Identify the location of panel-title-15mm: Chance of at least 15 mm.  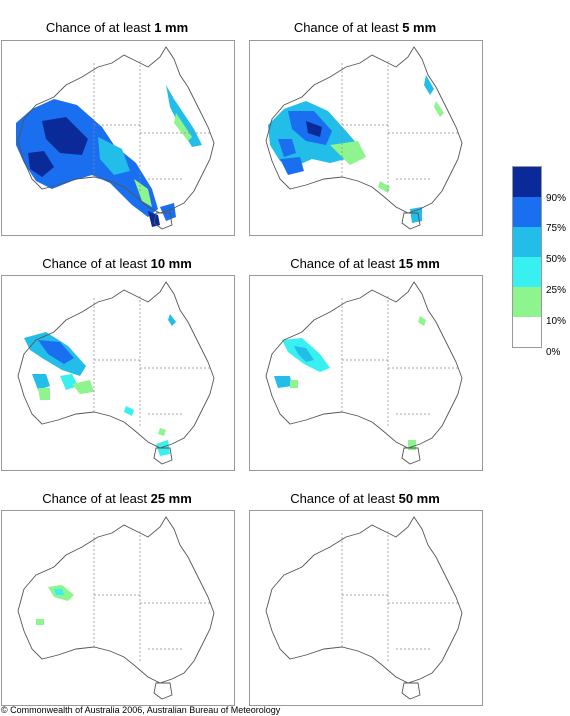
(365, 263).